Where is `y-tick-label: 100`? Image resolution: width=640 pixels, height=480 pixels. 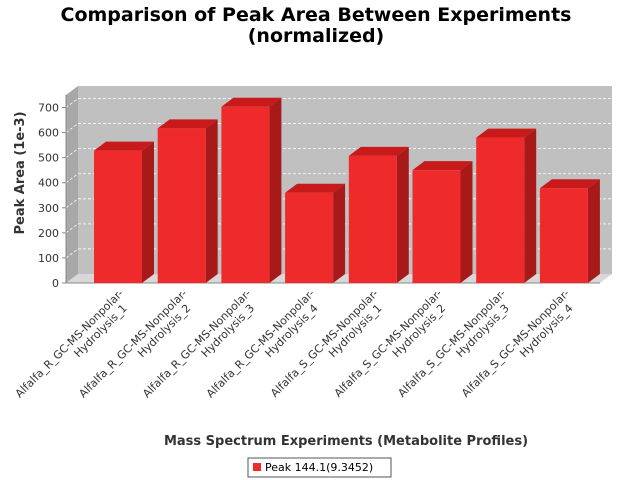
y-tick-label: 100 is located at coordinates (48, 258).